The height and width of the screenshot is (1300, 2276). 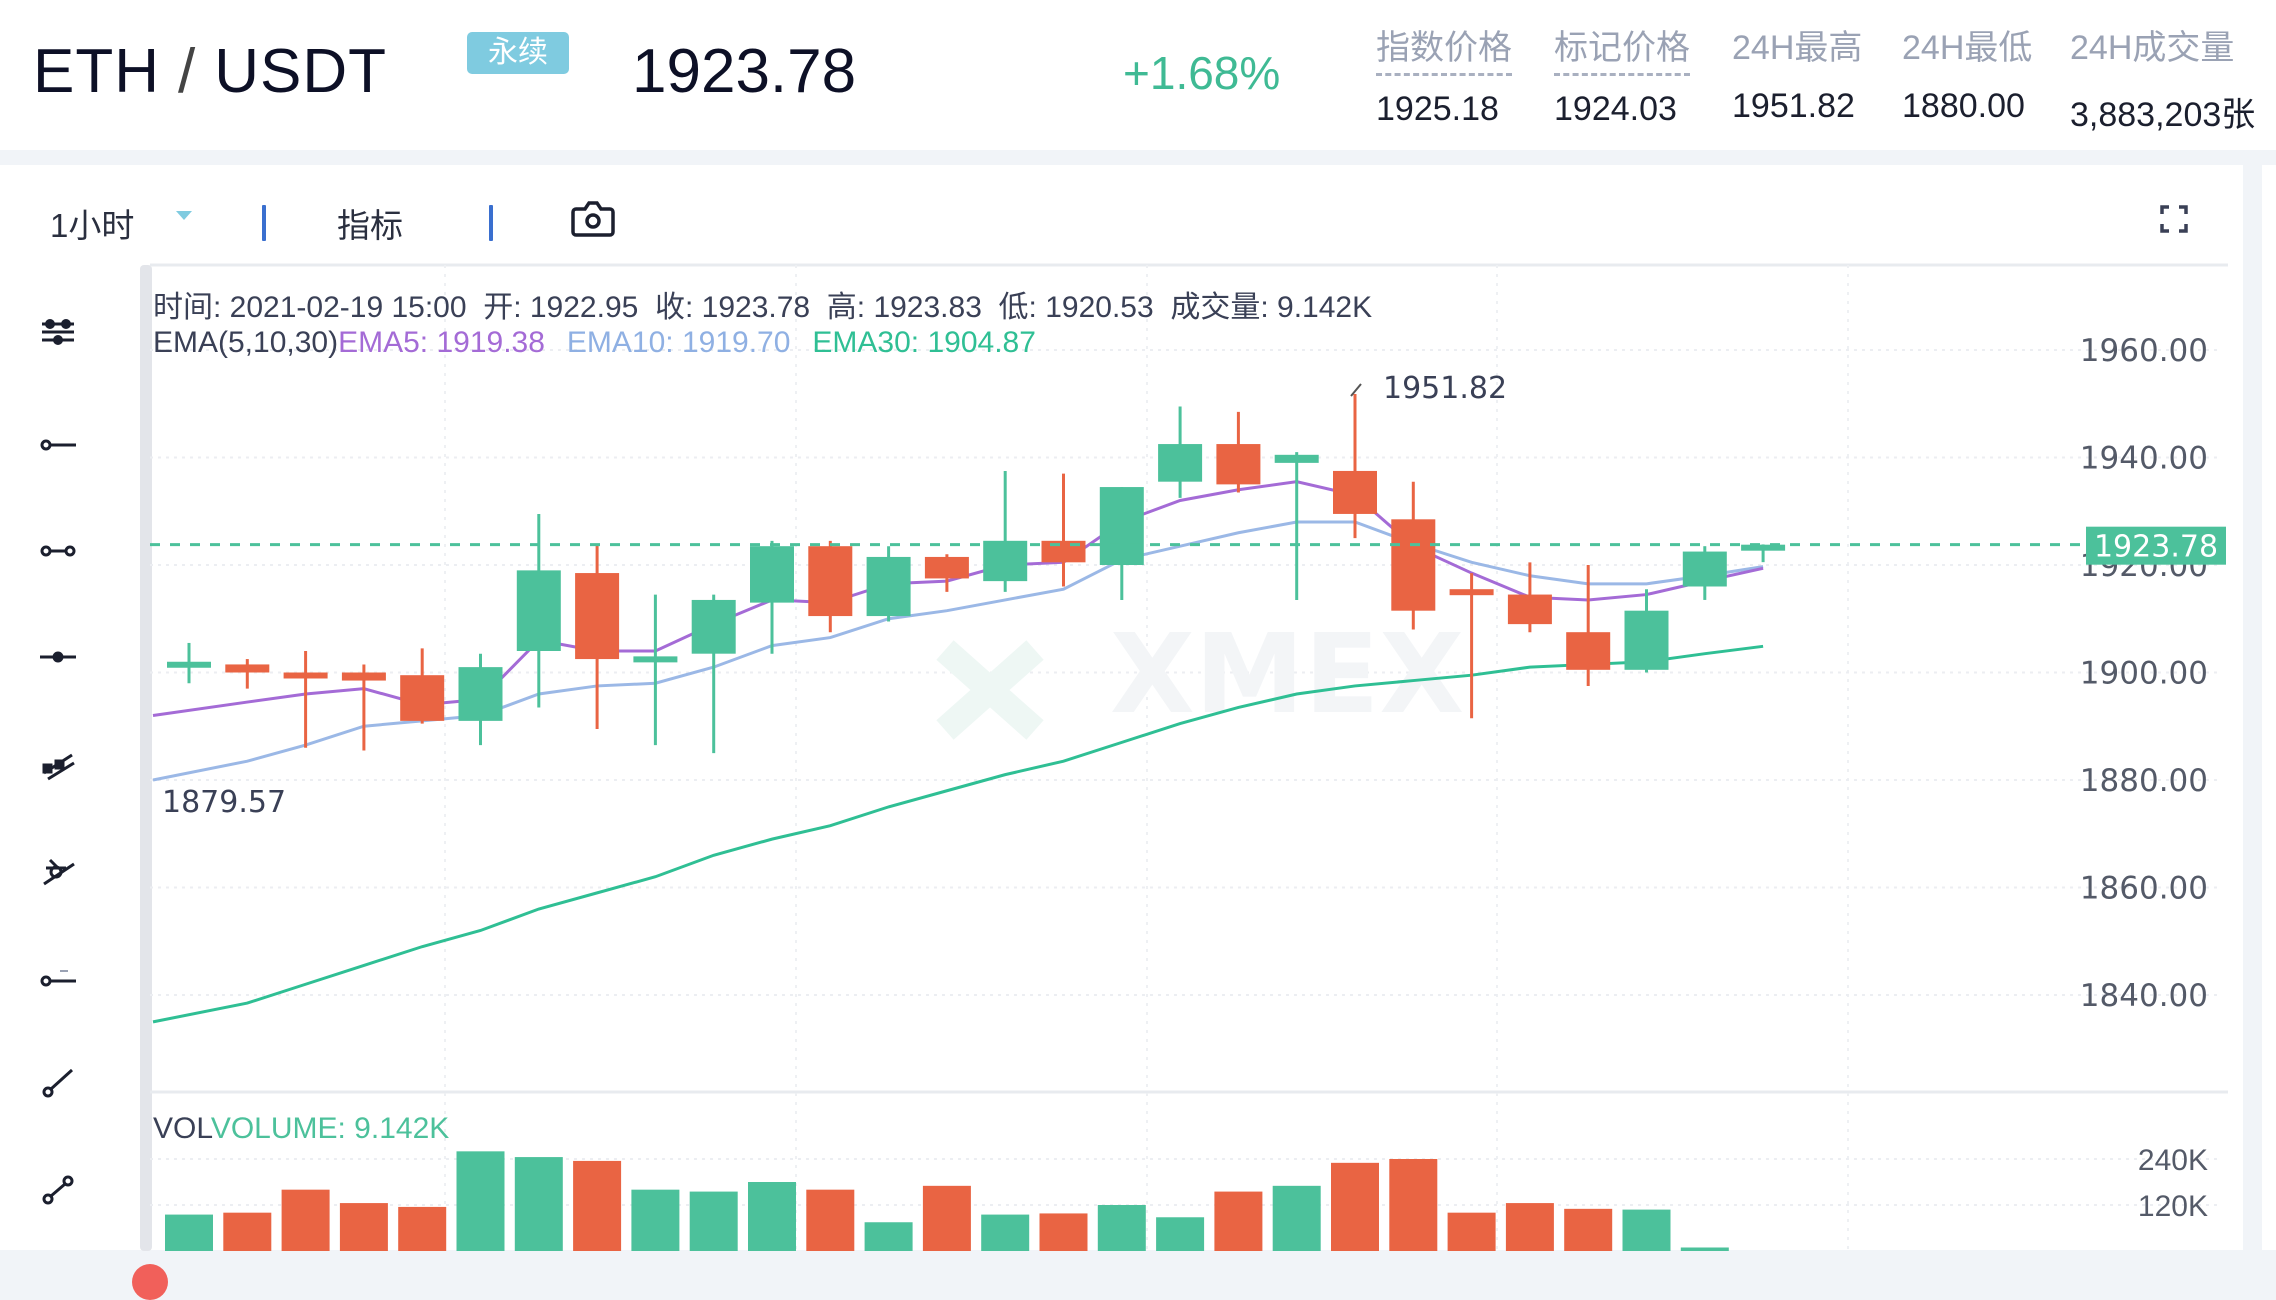 I want to click on stat-24h-volume: 24H成交量 3,883,203张, so click(x=2162, y=78).